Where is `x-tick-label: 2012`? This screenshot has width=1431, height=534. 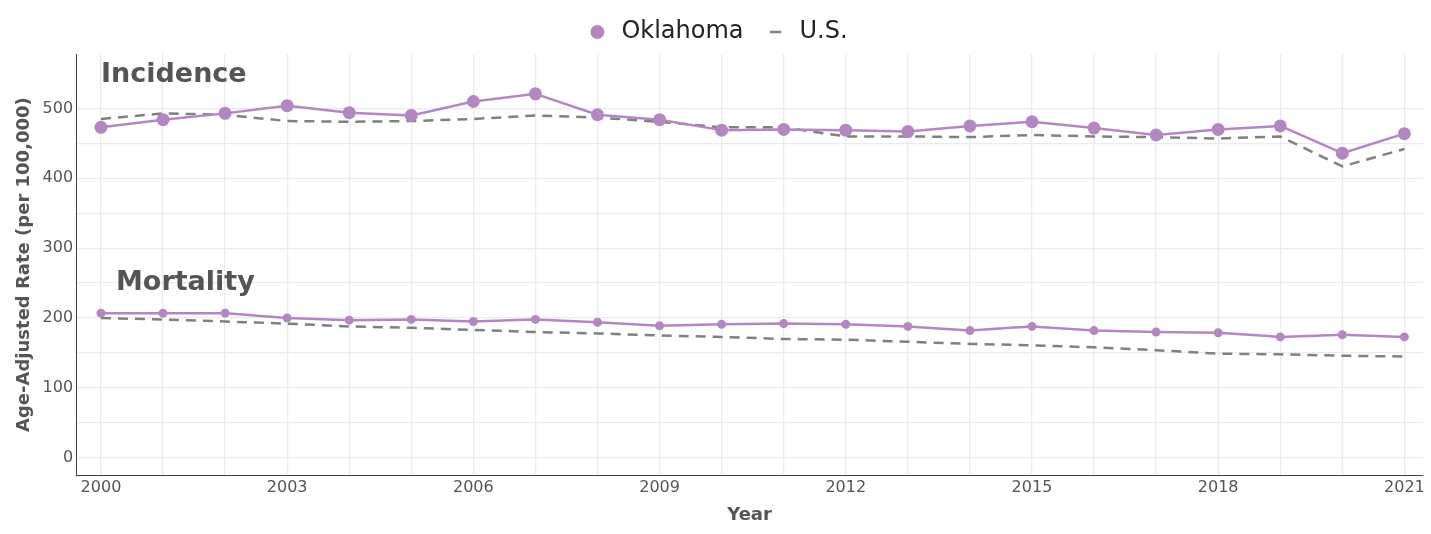 x-tick-label: 2012 is located at coordinates (846, 486).